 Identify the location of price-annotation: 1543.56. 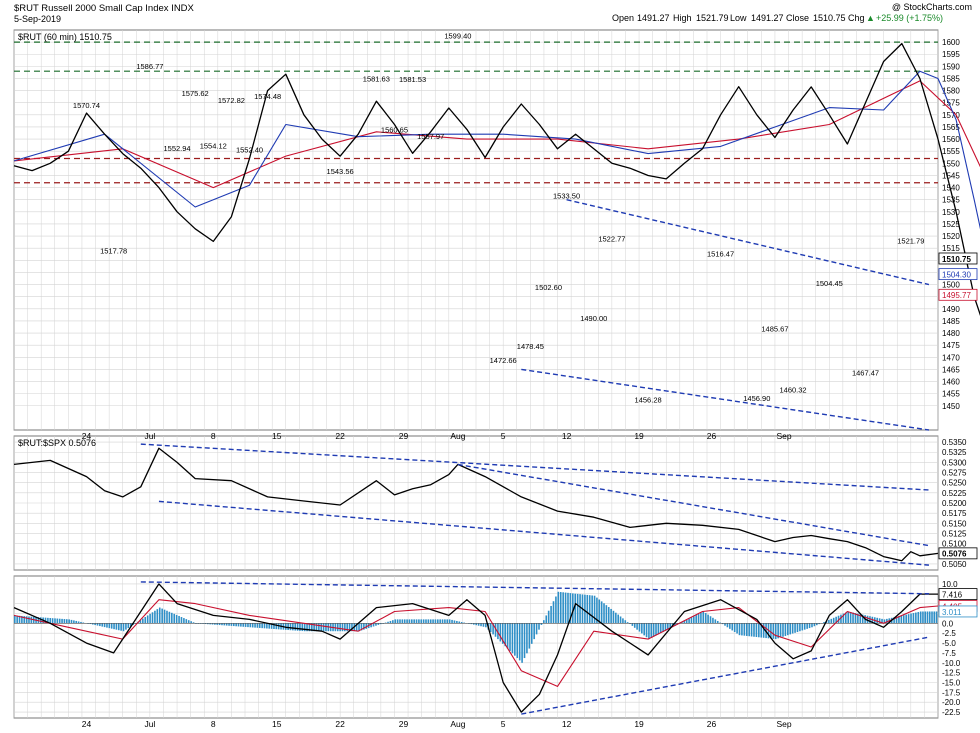
(340, 171).